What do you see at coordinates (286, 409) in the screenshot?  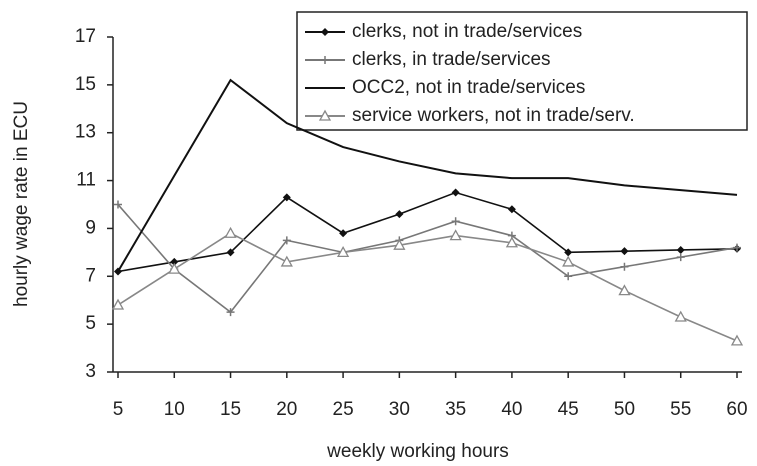 I see `x-tick-label: 20` at bounding box center [286, 409].